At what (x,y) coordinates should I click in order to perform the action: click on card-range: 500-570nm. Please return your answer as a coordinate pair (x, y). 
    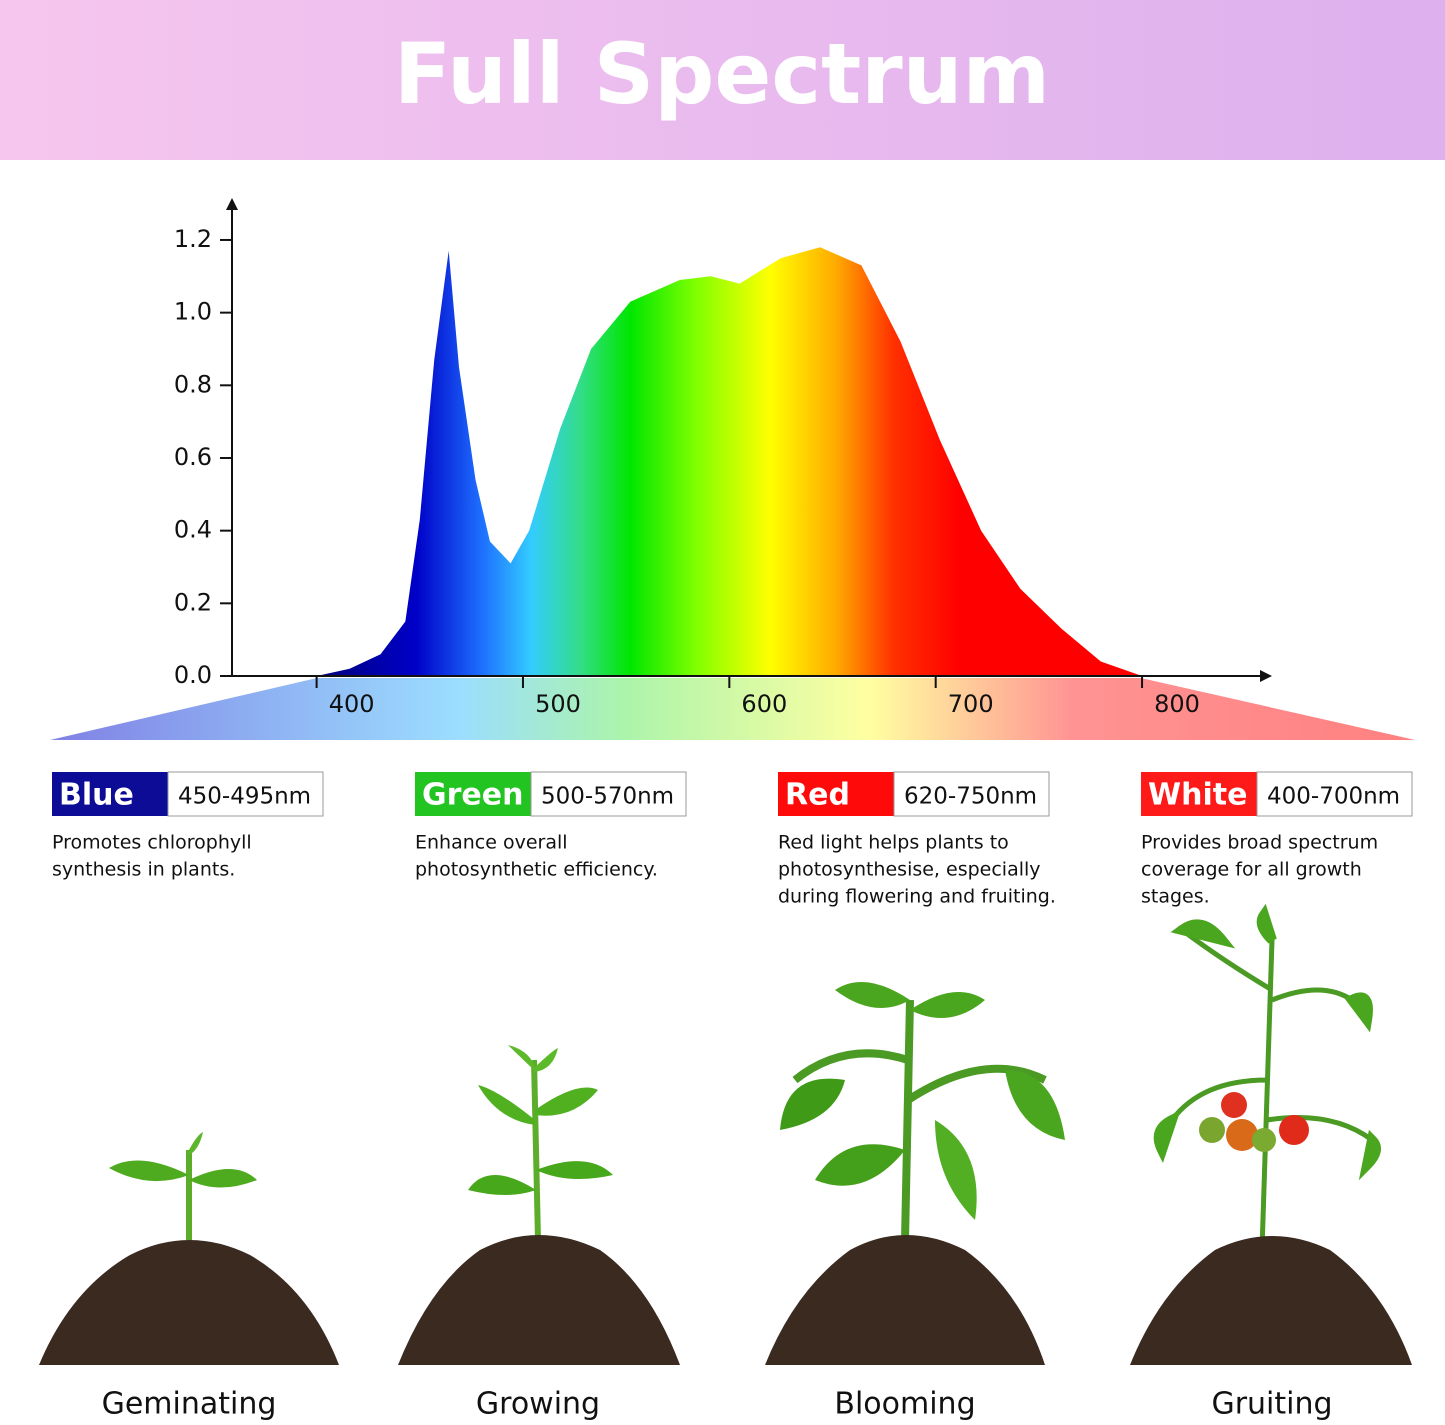
    Looking at the image, I should click on (607, 797).